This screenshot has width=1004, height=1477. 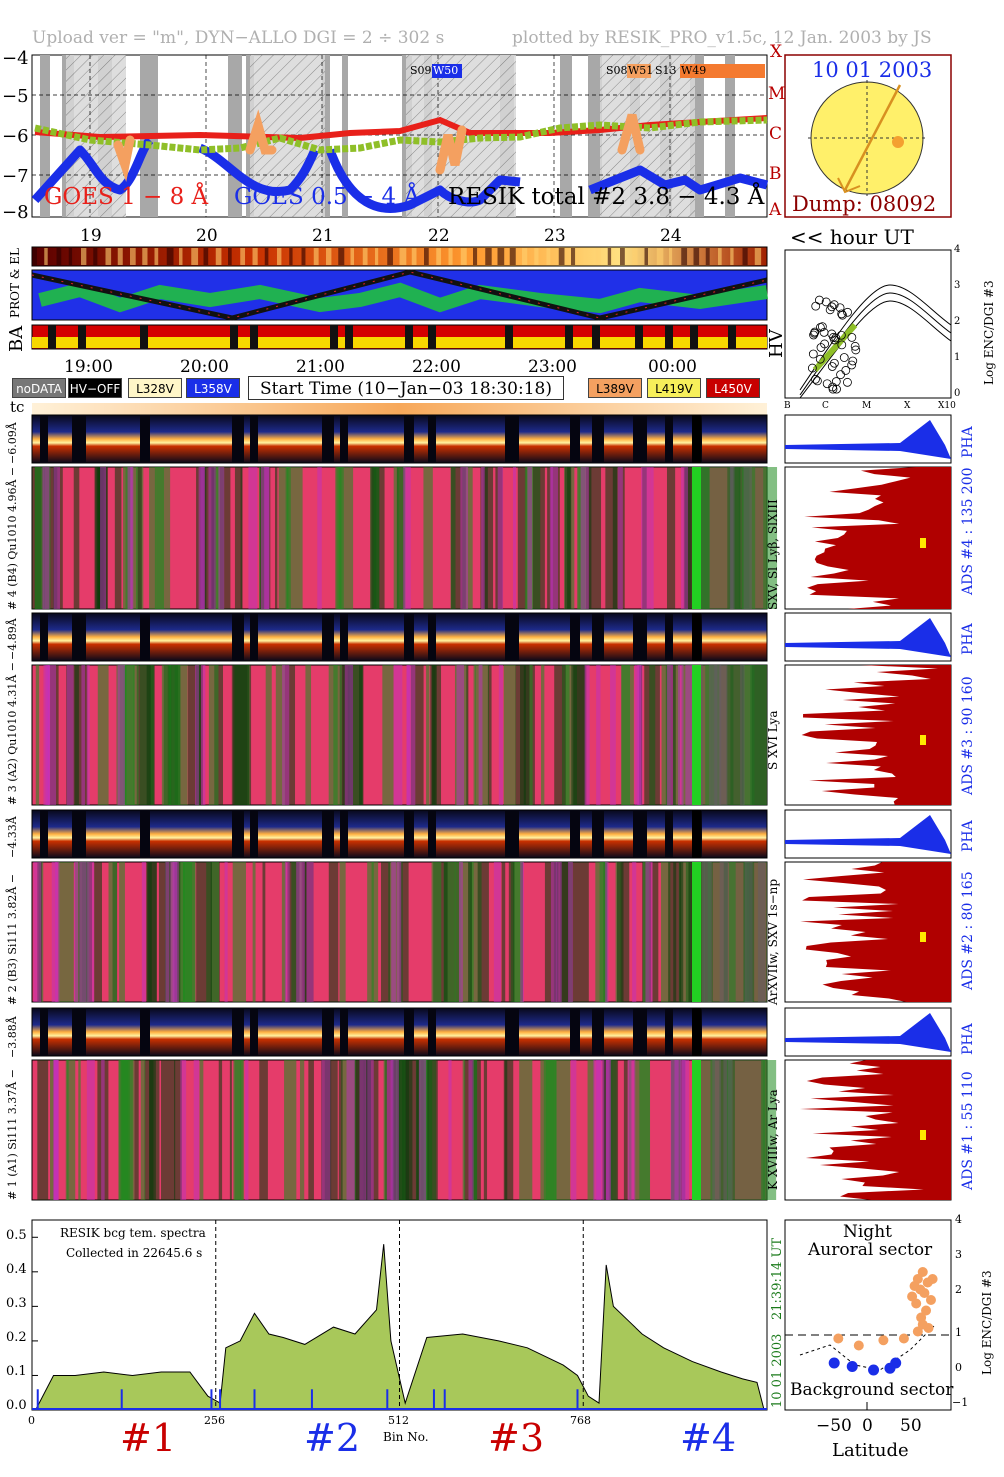 What do you see at coordinates (204, 367) in the screenshot?
I see `hour-label: 20:00` at bounding box center [204, 367].